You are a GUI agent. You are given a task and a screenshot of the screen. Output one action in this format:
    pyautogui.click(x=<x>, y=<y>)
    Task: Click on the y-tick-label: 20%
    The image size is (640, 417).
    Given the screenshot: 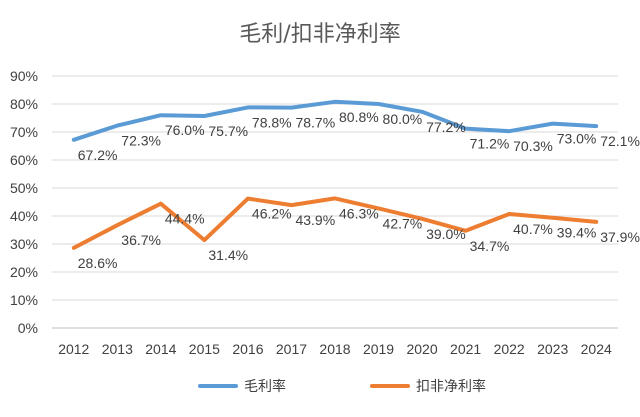 What is the action you would take?
    pyautogui.click(x=24, y=272)
    